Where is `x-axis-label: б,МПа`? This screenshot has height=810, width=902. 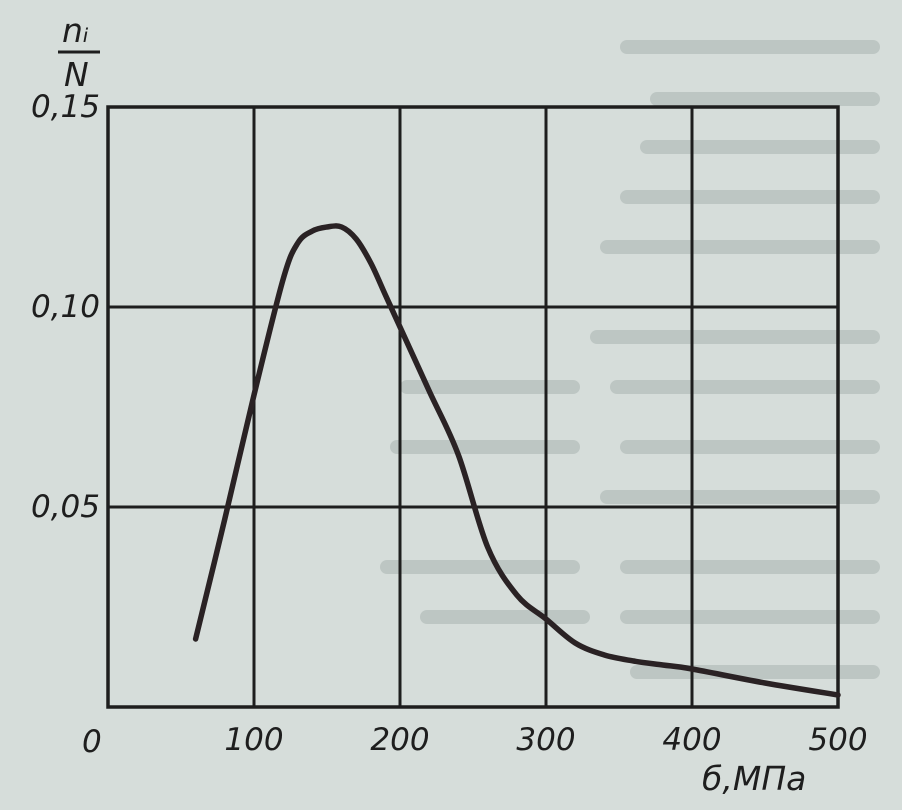
x-axis-label: б,МПа is located at coordinates (754, 778).